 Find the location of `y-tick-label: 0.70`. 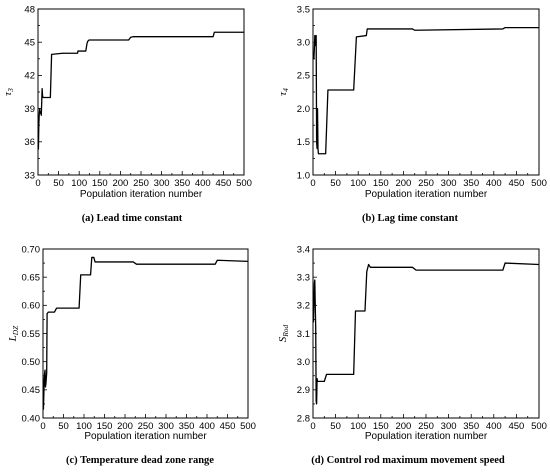

y-tick-label: 0.70 is located at coordinates (31, 249).